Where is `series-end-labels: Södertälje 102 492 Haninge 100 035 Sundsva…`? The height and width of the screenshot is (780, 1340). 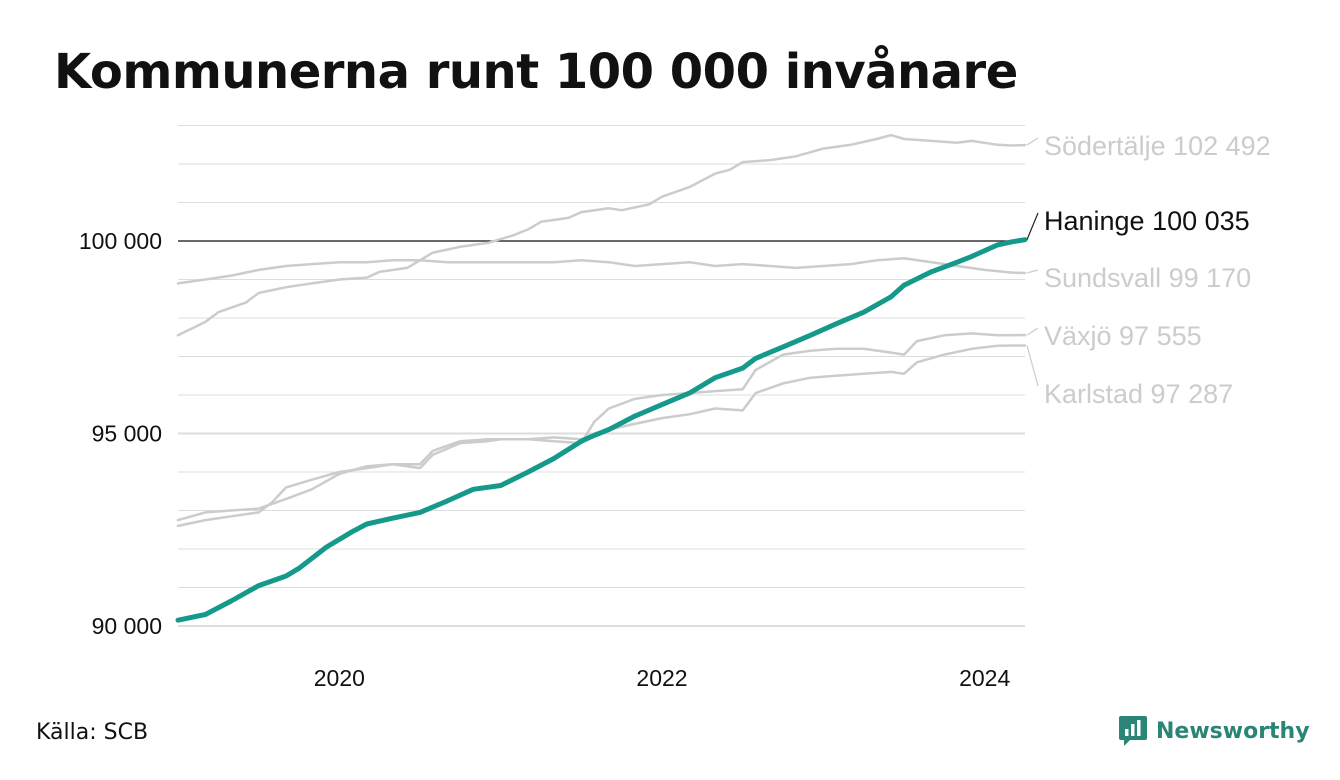 series-end-labels: Södertälje 102 492 Haninge 100 035 Sundsva… is located at coordinates (1148, 270).